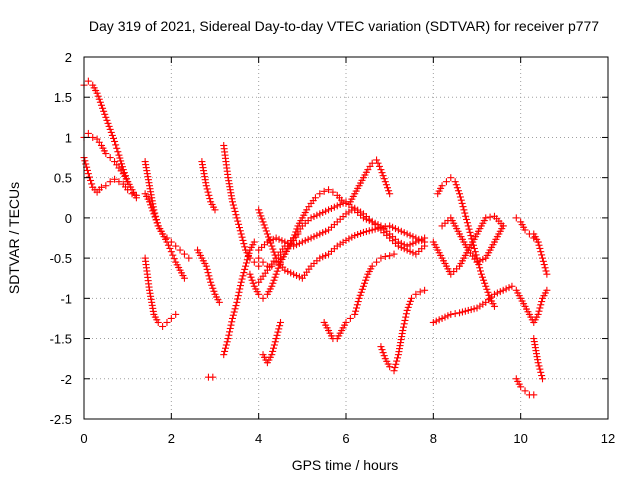 The width and height of the screenshot is (640, 480). Describe the element at coordinates (61, 339) in the screenshot. I see `y-tick-label: -1.5` at that location.